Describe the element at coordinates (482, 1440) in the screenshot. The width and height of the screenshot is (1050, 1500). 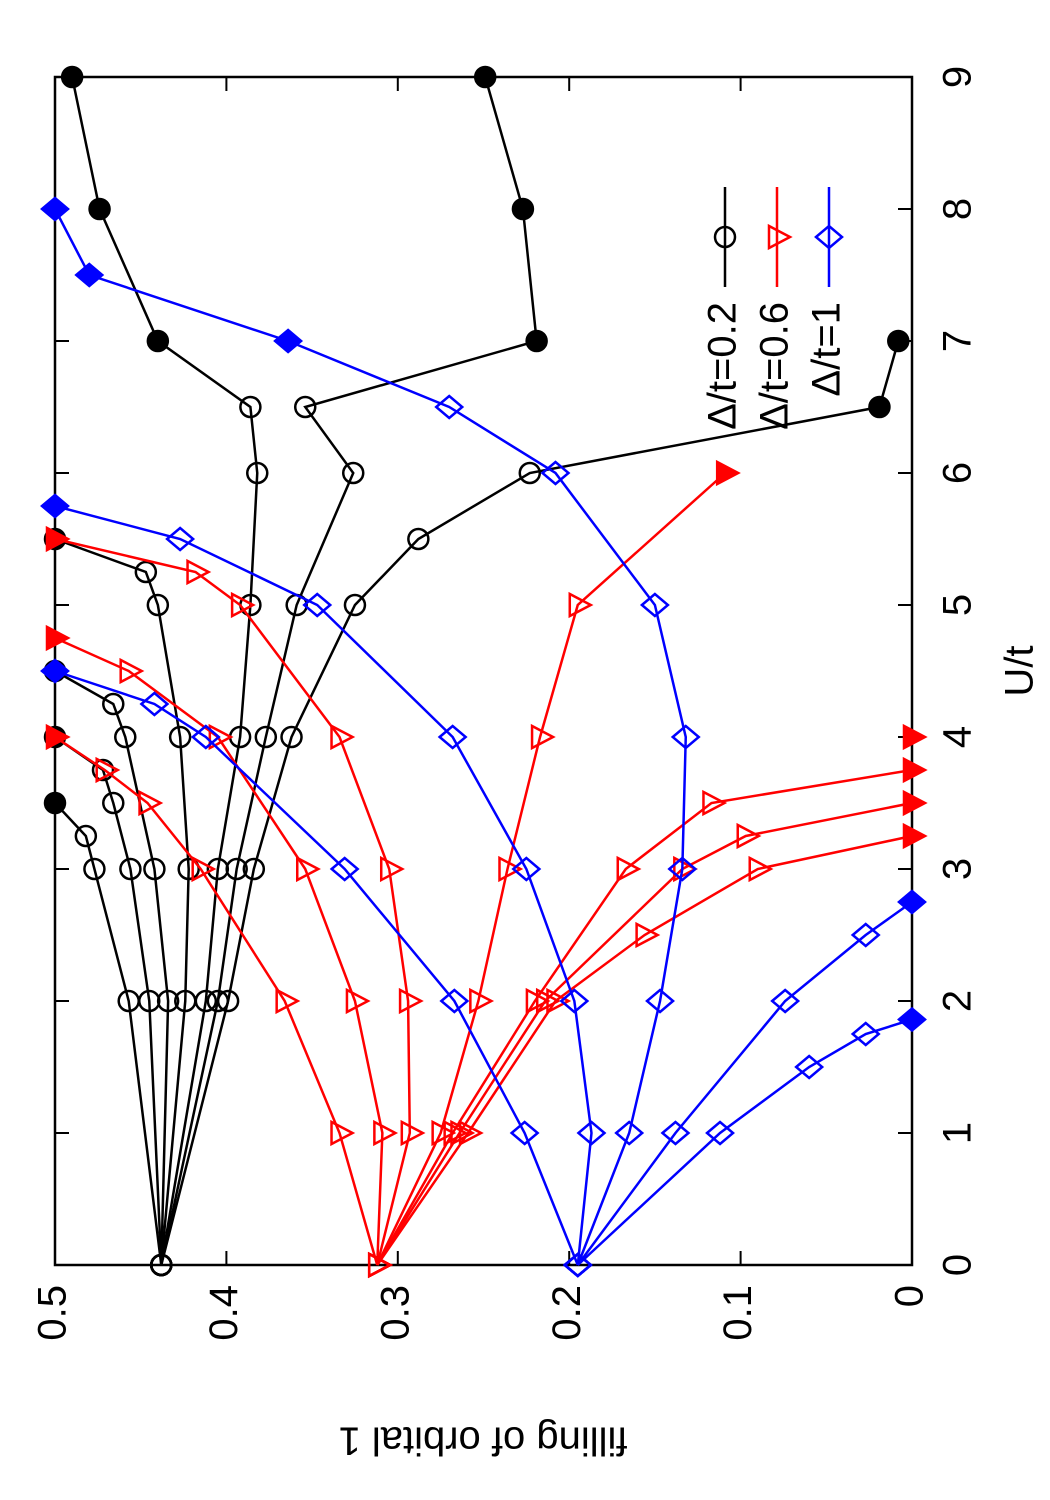
I see `y-axis-label: filling of orbital 1` at that location.